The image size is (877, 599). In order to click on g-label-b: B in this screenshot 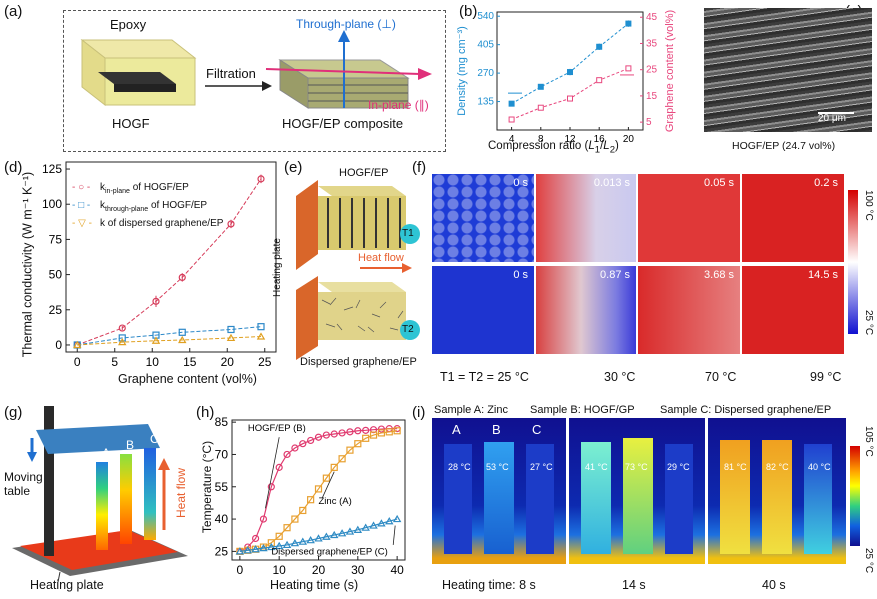, I will do `click(130, 445)`.